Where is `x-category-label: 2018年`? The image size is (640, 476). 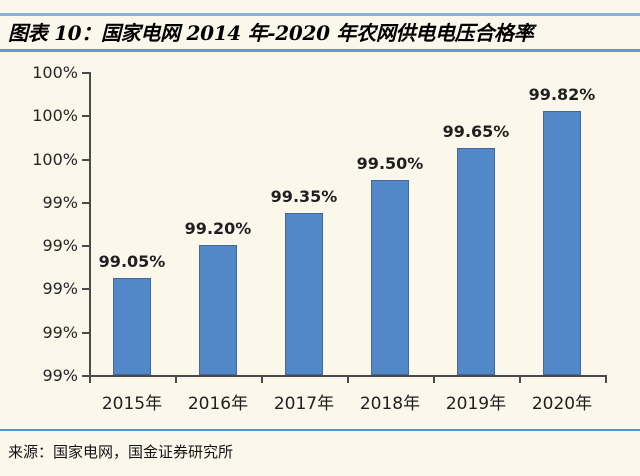
x-category-label: 2018年 is located at coordinates (390, 404).